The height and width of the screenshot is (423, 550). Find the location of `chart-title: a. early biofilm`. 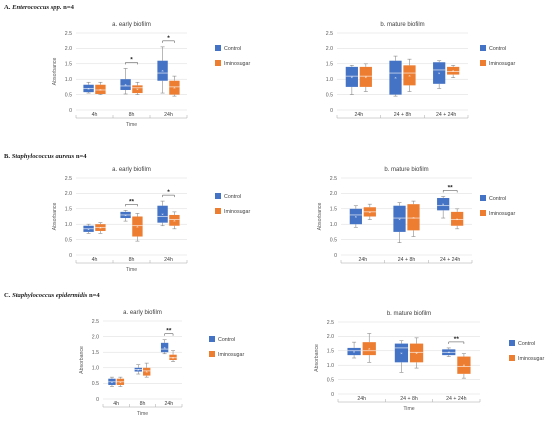

chart-title: a. early biofilm is located at coordinates (131, 25).